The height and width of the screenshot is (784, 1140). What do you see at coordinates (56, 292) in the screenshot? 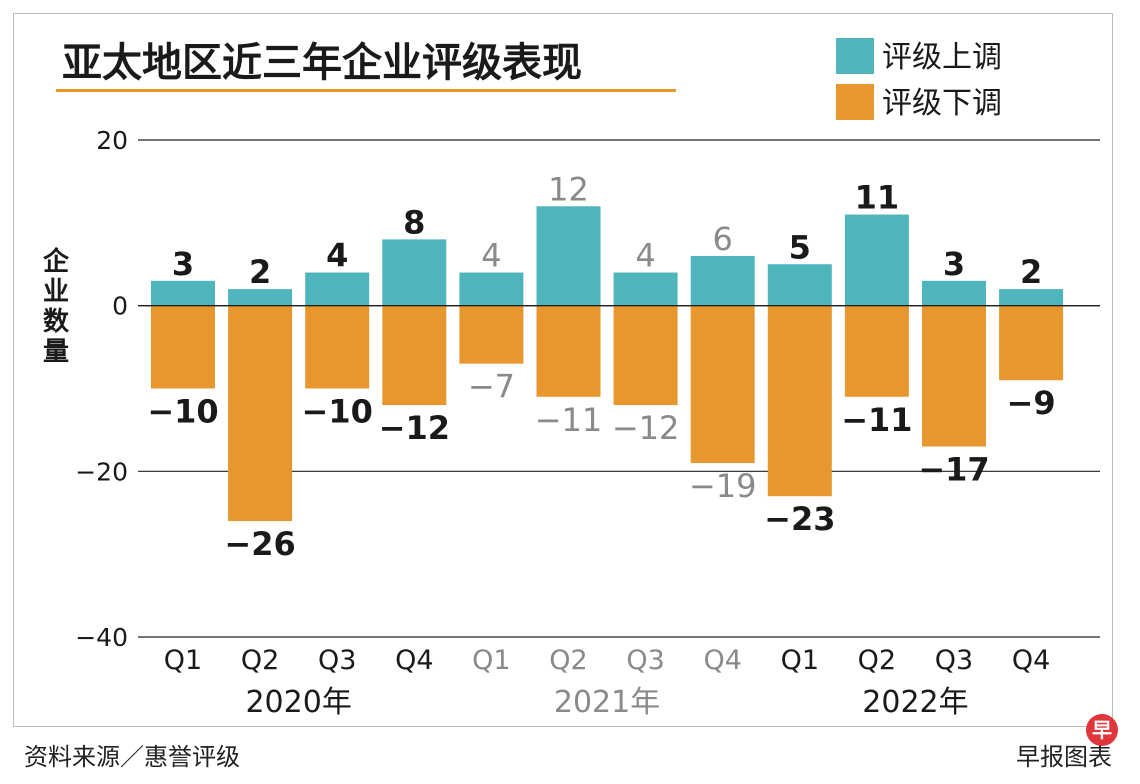
I see `y-axis-label-char: 业` at bounding box center [56, 292].